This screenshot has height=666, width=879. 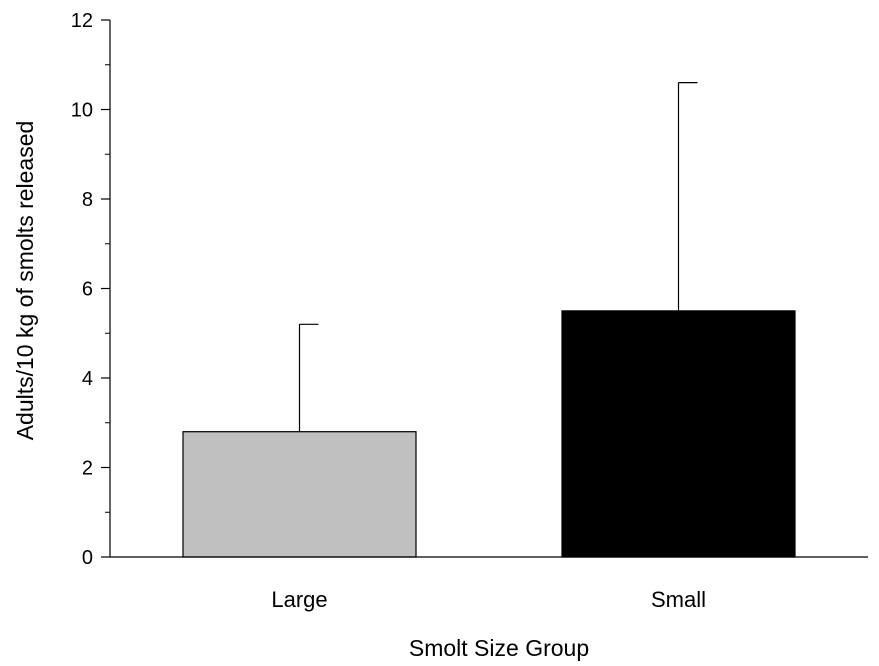 I want to click on x-tick-label: Large, so click(x=299, y=599).